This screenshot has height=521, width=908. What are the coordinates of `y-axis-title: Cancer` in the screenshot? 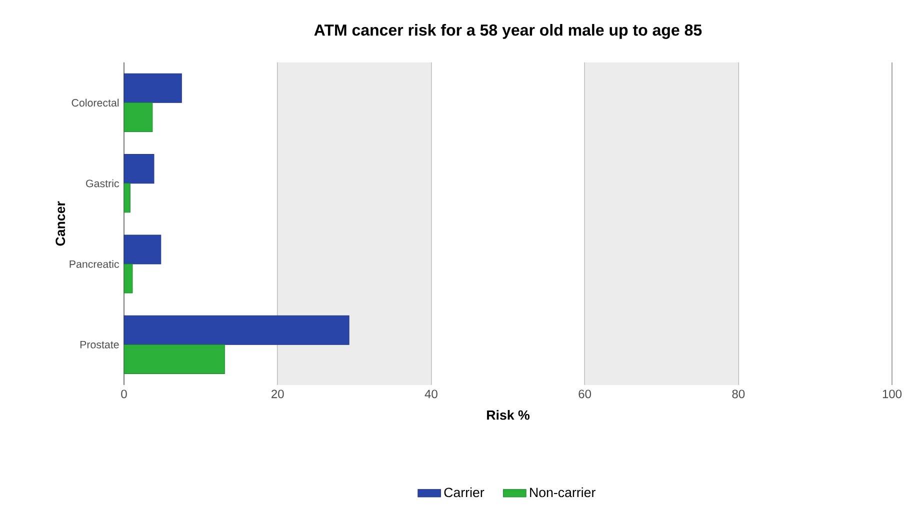 It's located at (61, 223).